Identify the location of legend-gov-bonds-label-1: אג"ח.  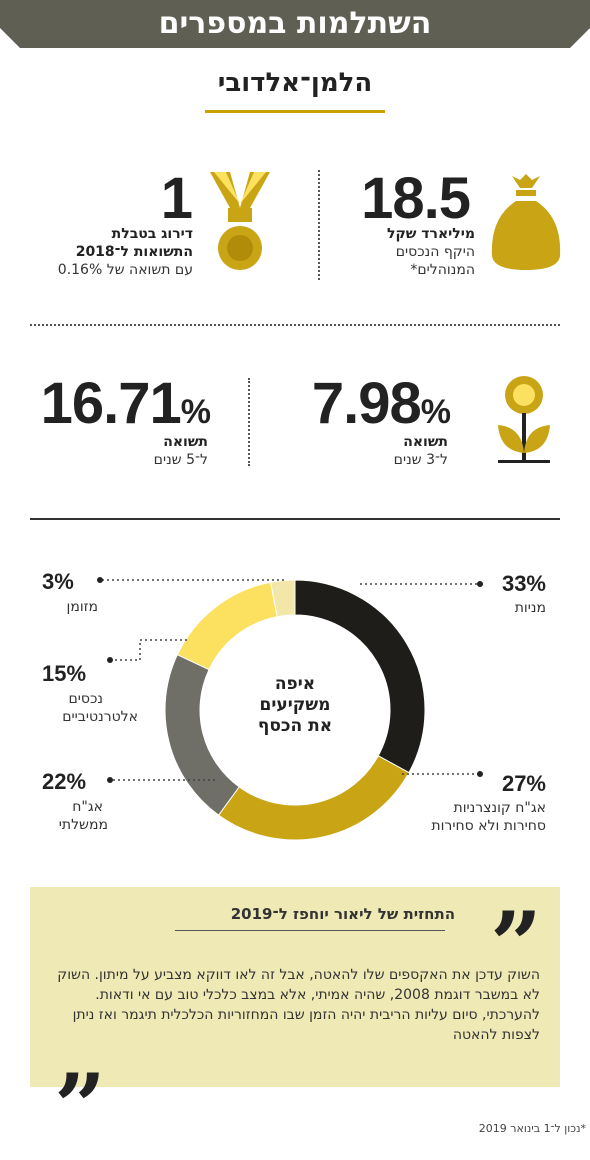
(87, 807).